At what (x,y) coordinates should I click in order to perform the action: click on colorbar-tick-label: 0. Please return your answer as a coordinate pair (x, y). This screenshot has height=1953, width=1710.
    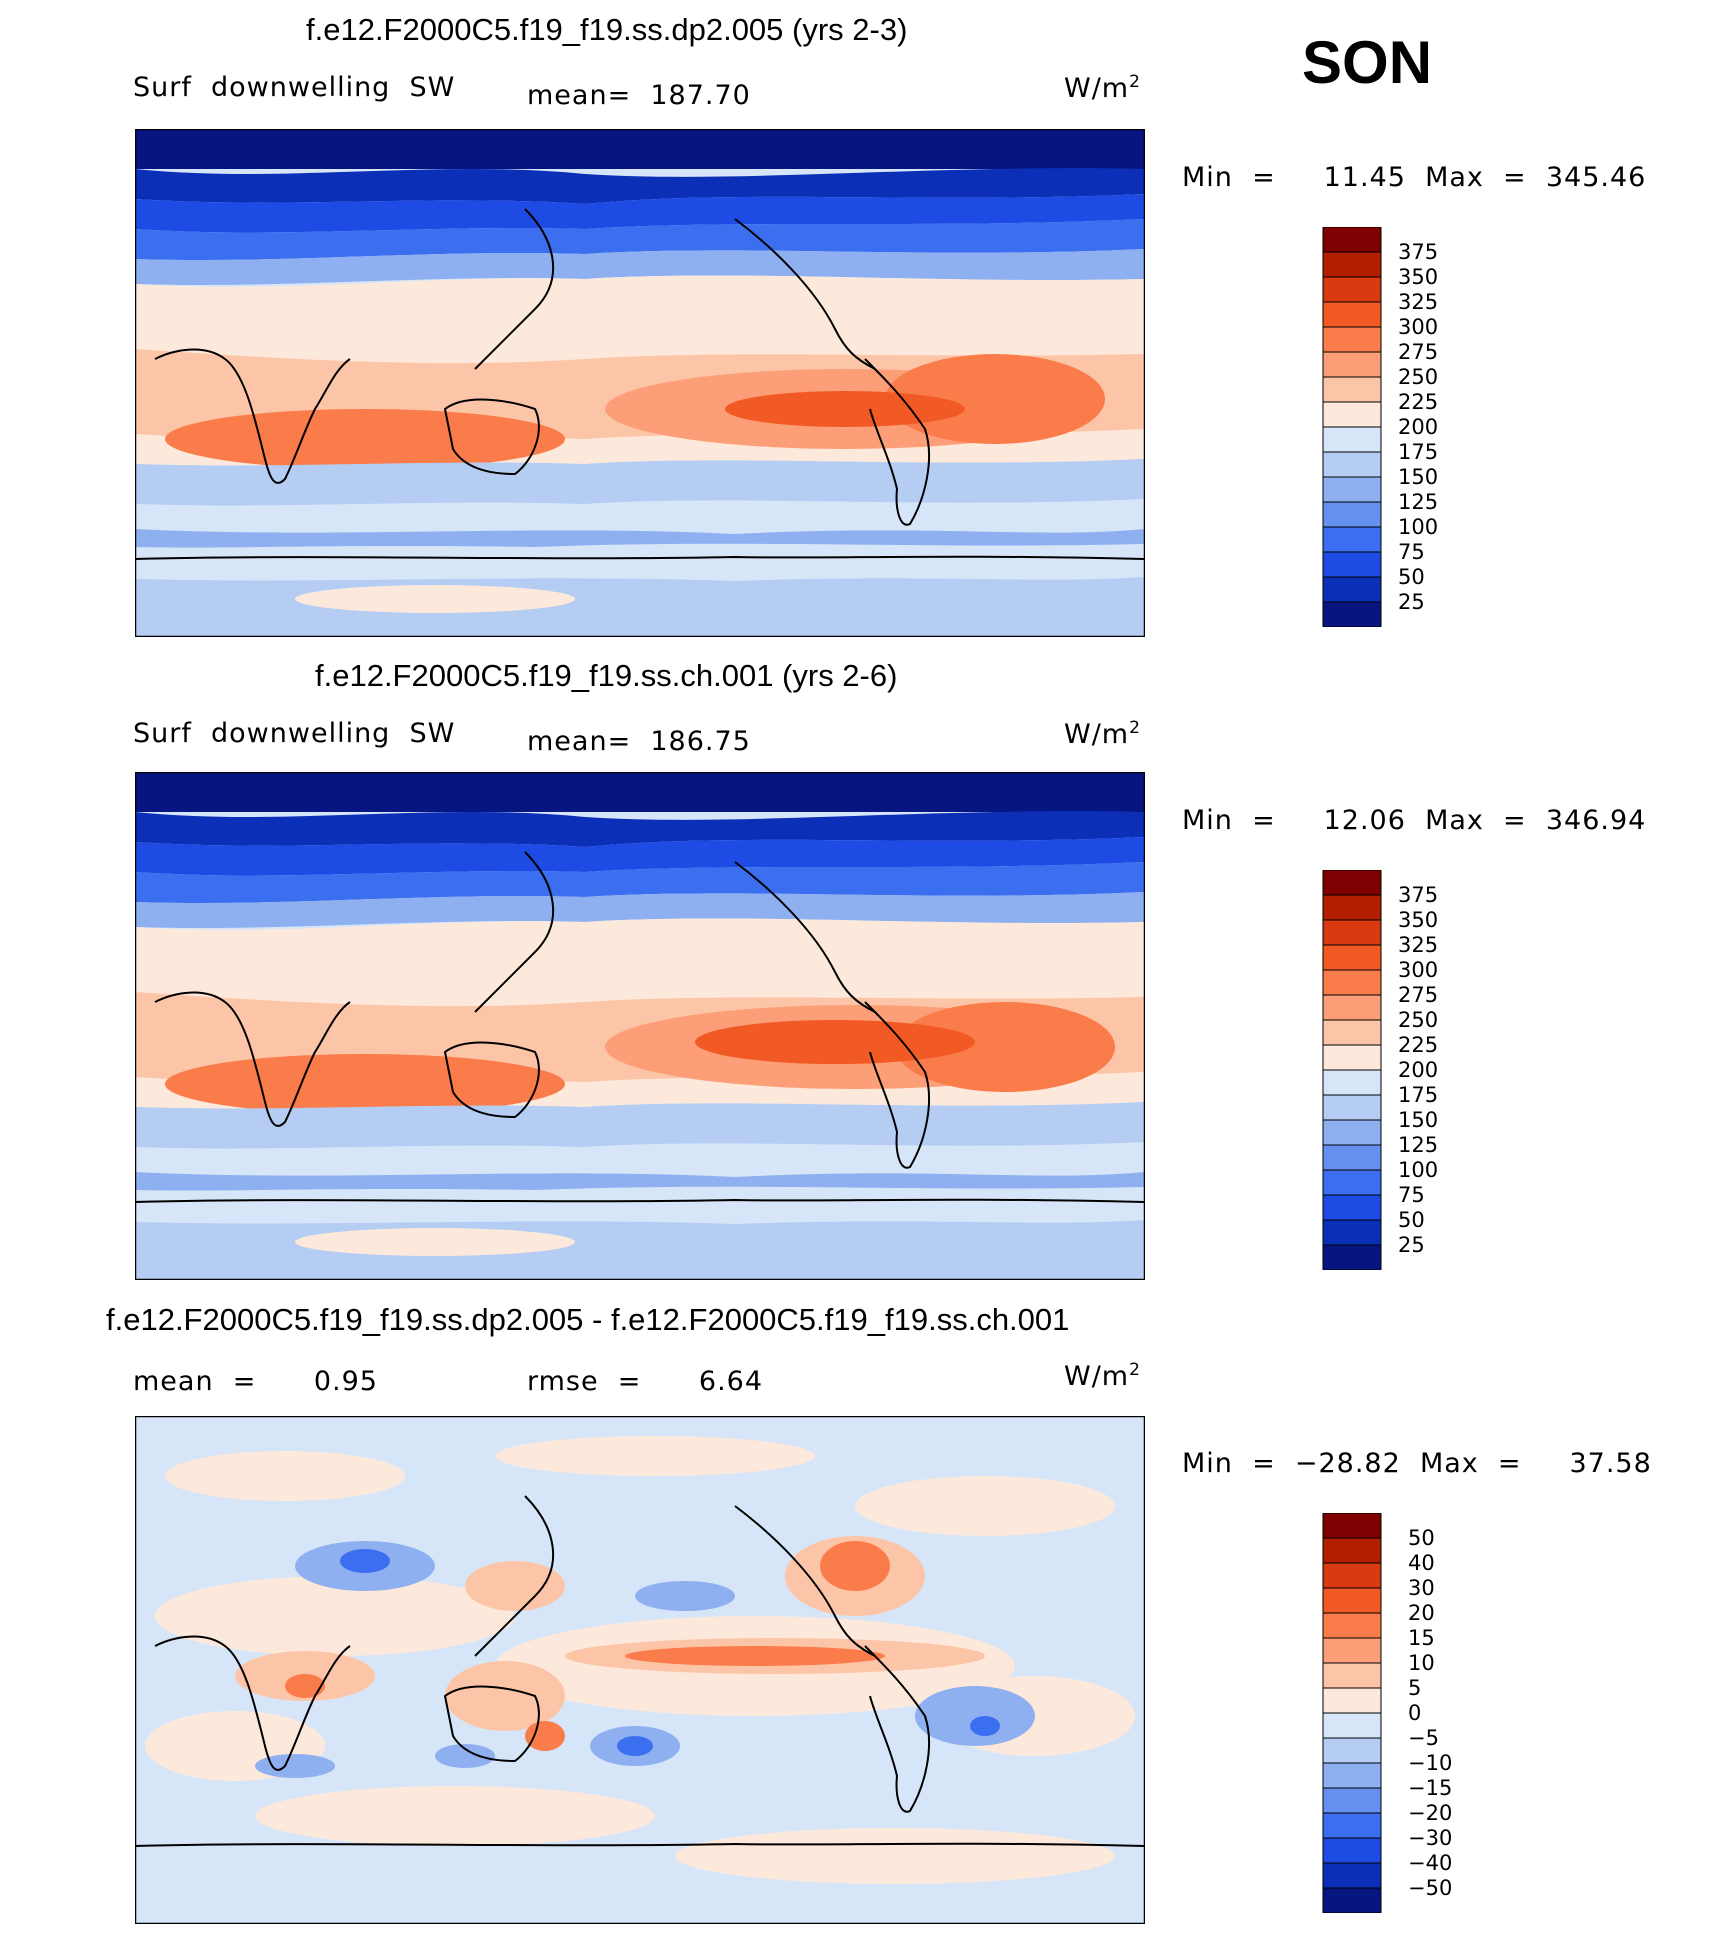
    Looking at the image, I should click on (1415, 1713).